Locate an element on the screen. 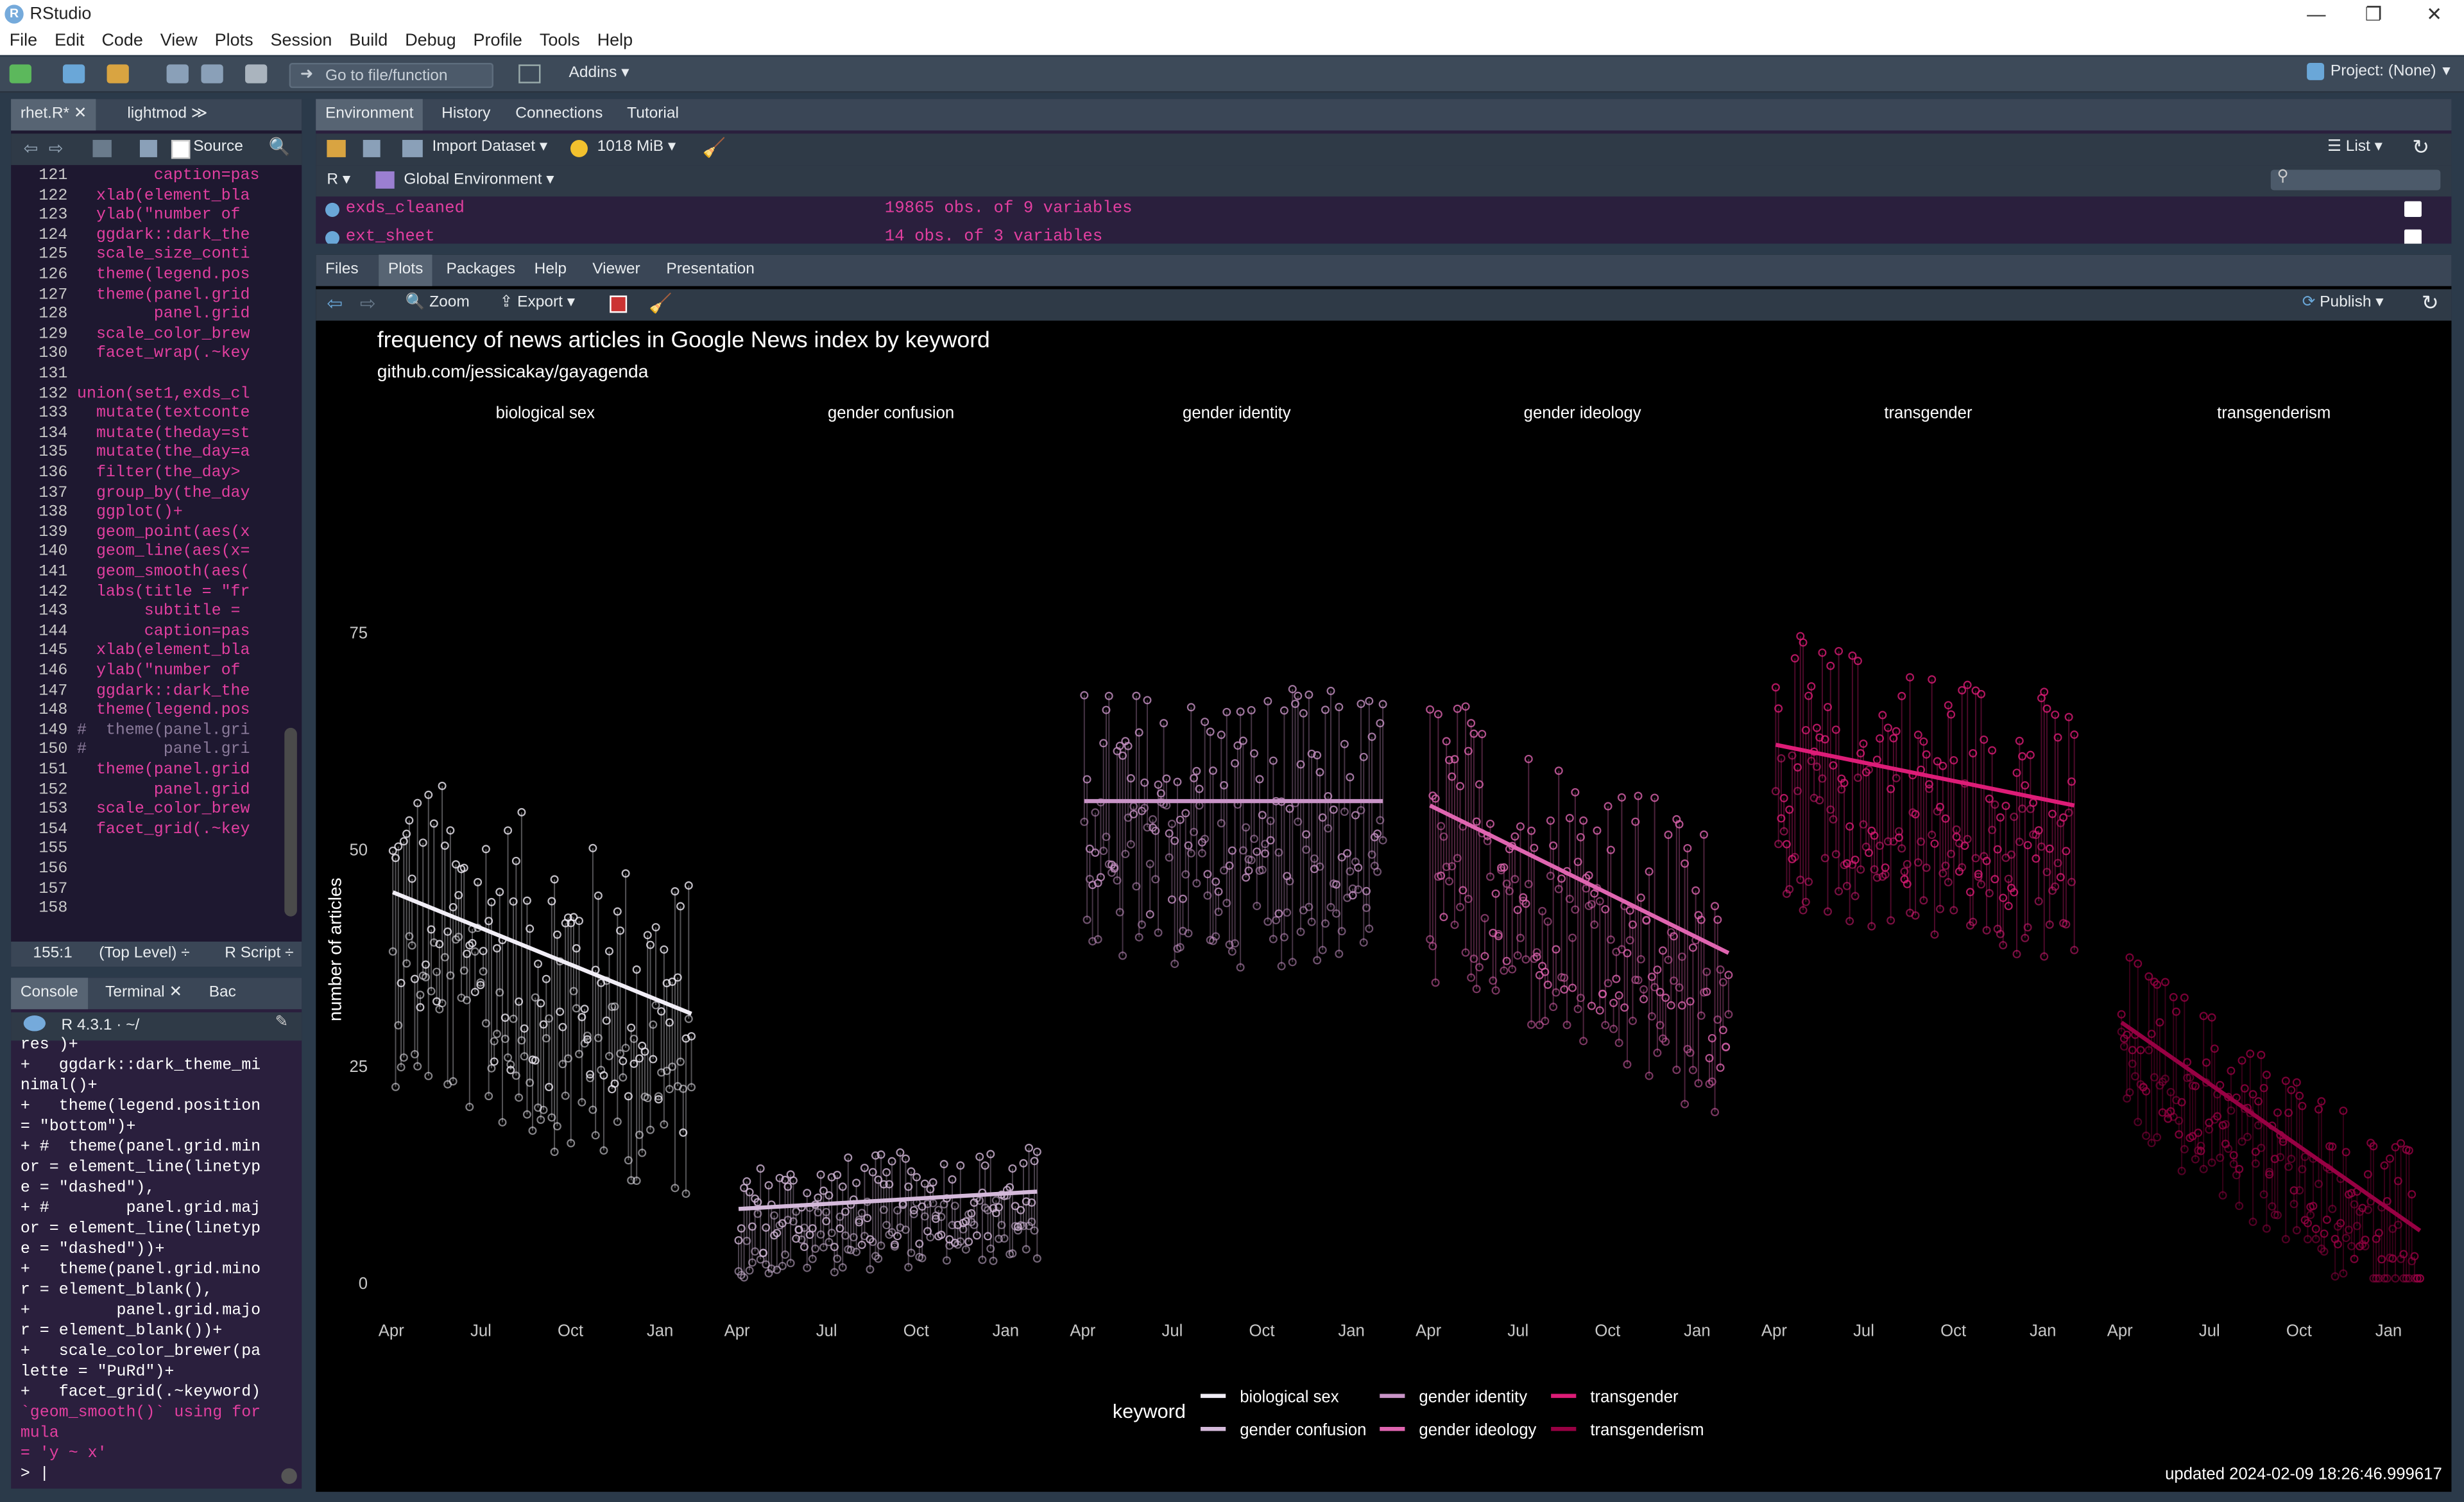 The width and height of the screenshot is (2464, 1502). menu-profile: Profile is located at coordinates (498, 41).